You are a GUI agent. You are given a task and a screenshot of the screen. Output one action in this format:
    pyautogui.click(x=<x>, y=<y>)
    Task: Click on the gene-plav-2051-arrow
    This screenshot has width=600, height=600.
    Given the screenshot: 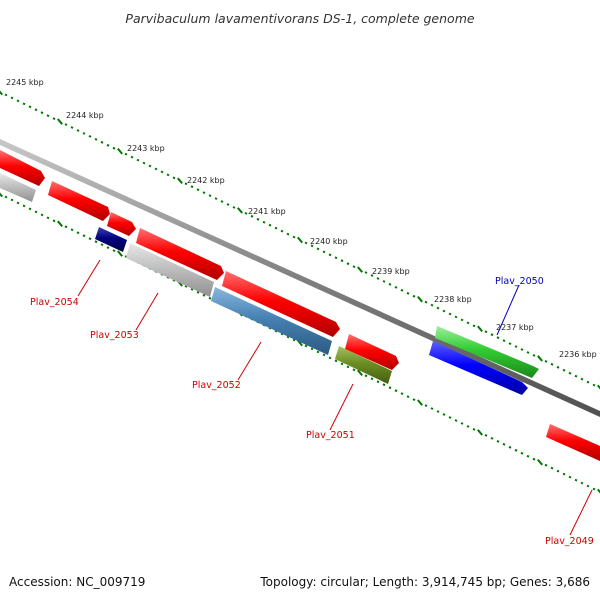 What is the action you would take?
    pyautogui.click(x=363, y=365)
    